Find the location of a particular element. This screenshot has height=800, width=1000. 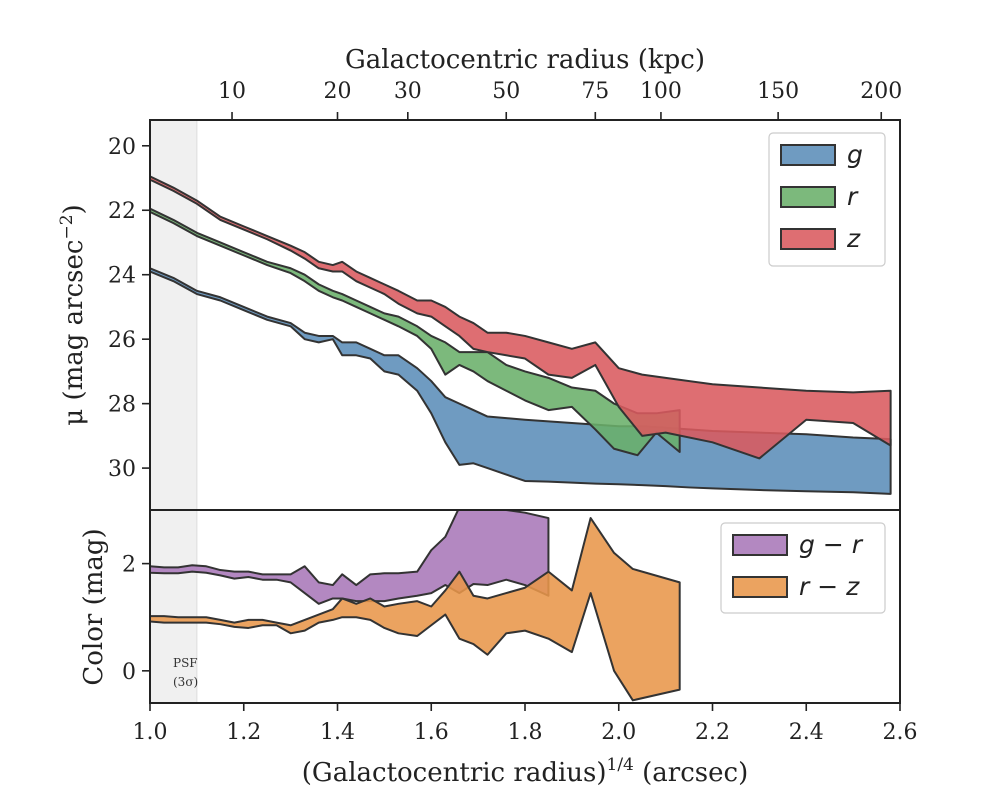

color-bands is located at coordinates (415, 606).